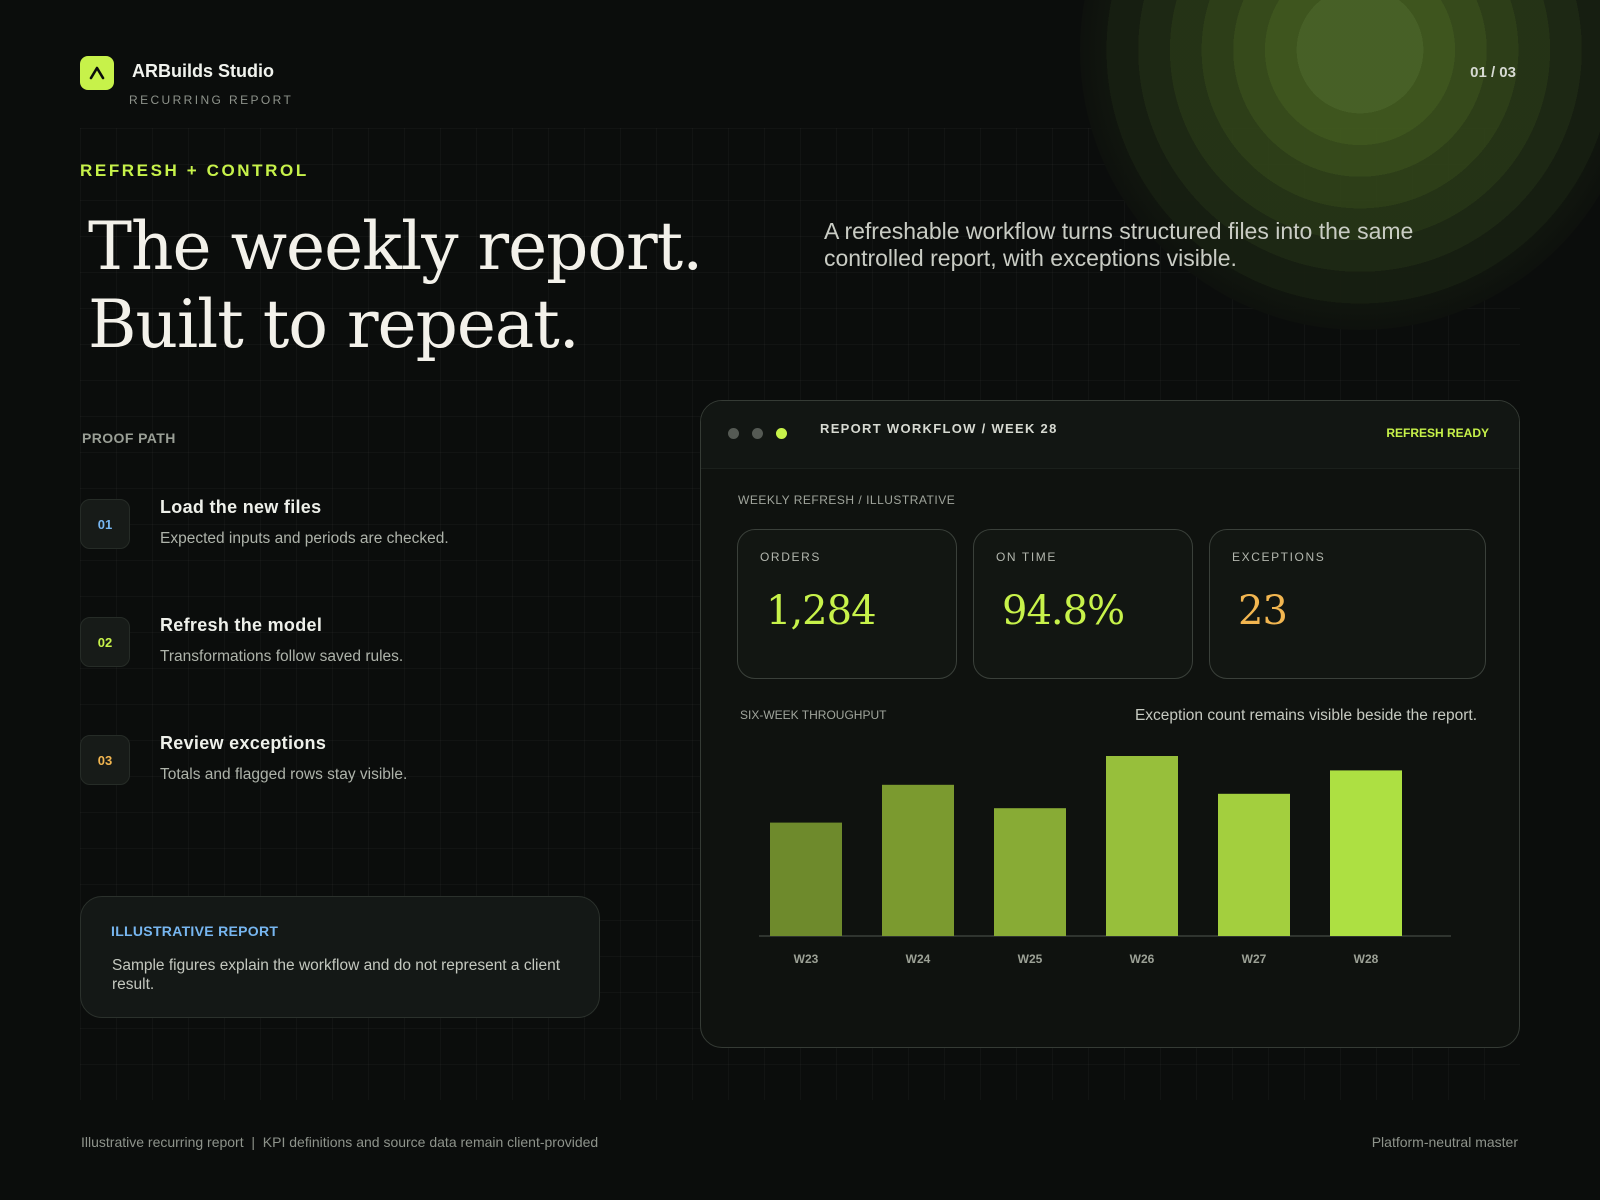 The width and height of the screenshot is (1600, 1200). Describe the element at coordinates (1493, 72) in the screenshot. I see `page-number: 01 / 03` at that location.